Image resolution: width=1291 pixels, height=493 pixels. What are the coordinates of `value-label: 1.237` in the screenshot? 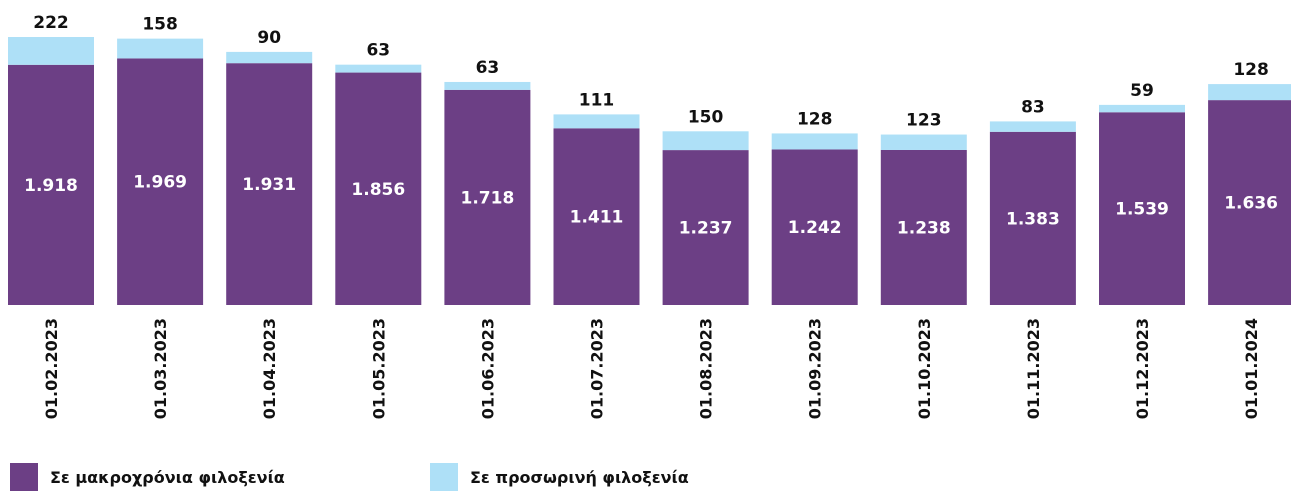 It's located at (706, 229).